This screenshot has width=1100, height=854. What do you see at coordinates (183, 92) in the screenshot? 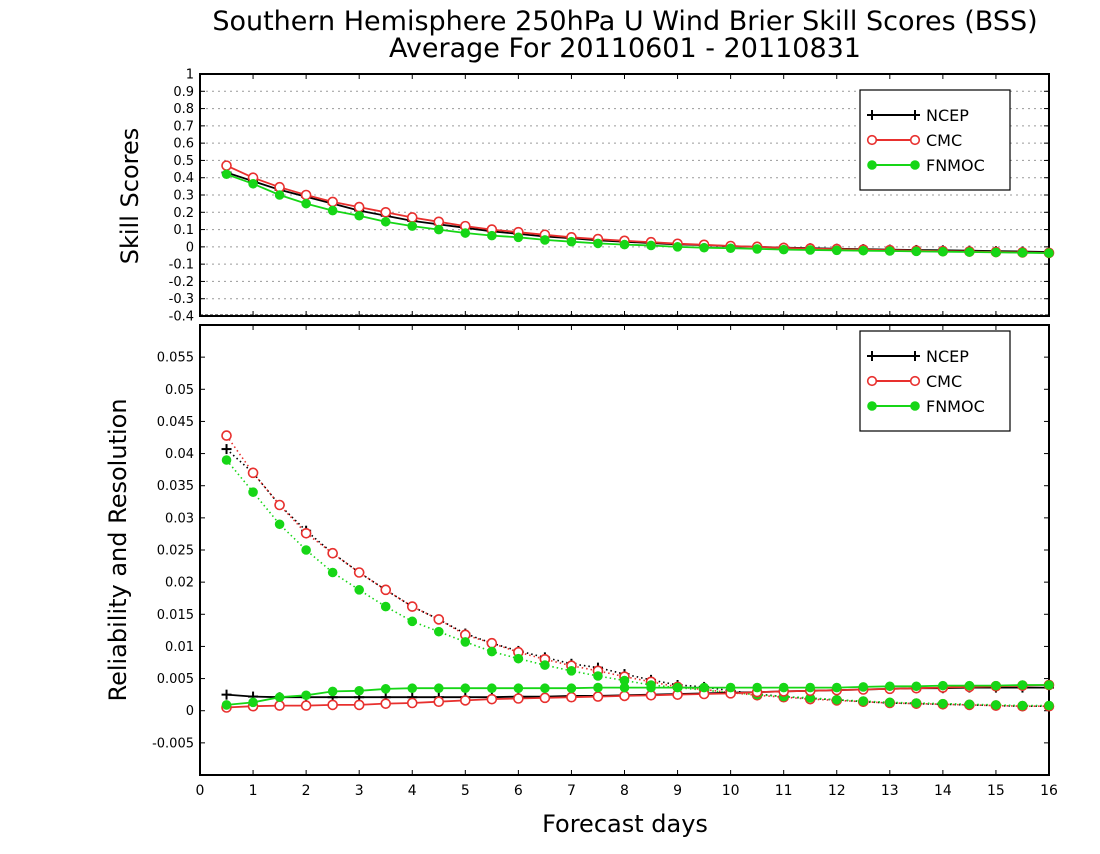
I see `y-tick-label: 0.9` at bounding box center [183, 92].